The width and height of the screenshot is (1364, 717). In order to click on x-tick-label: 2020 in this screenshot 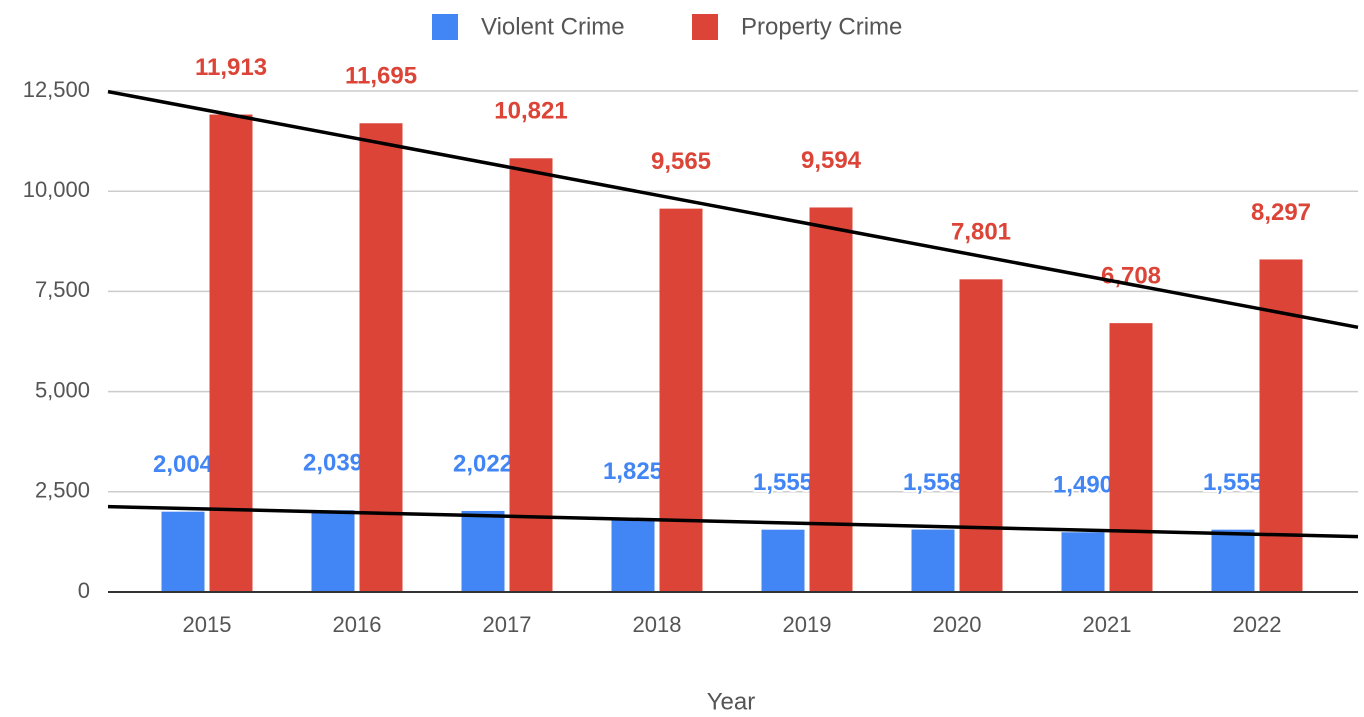, I will do `click(957, 624)`.